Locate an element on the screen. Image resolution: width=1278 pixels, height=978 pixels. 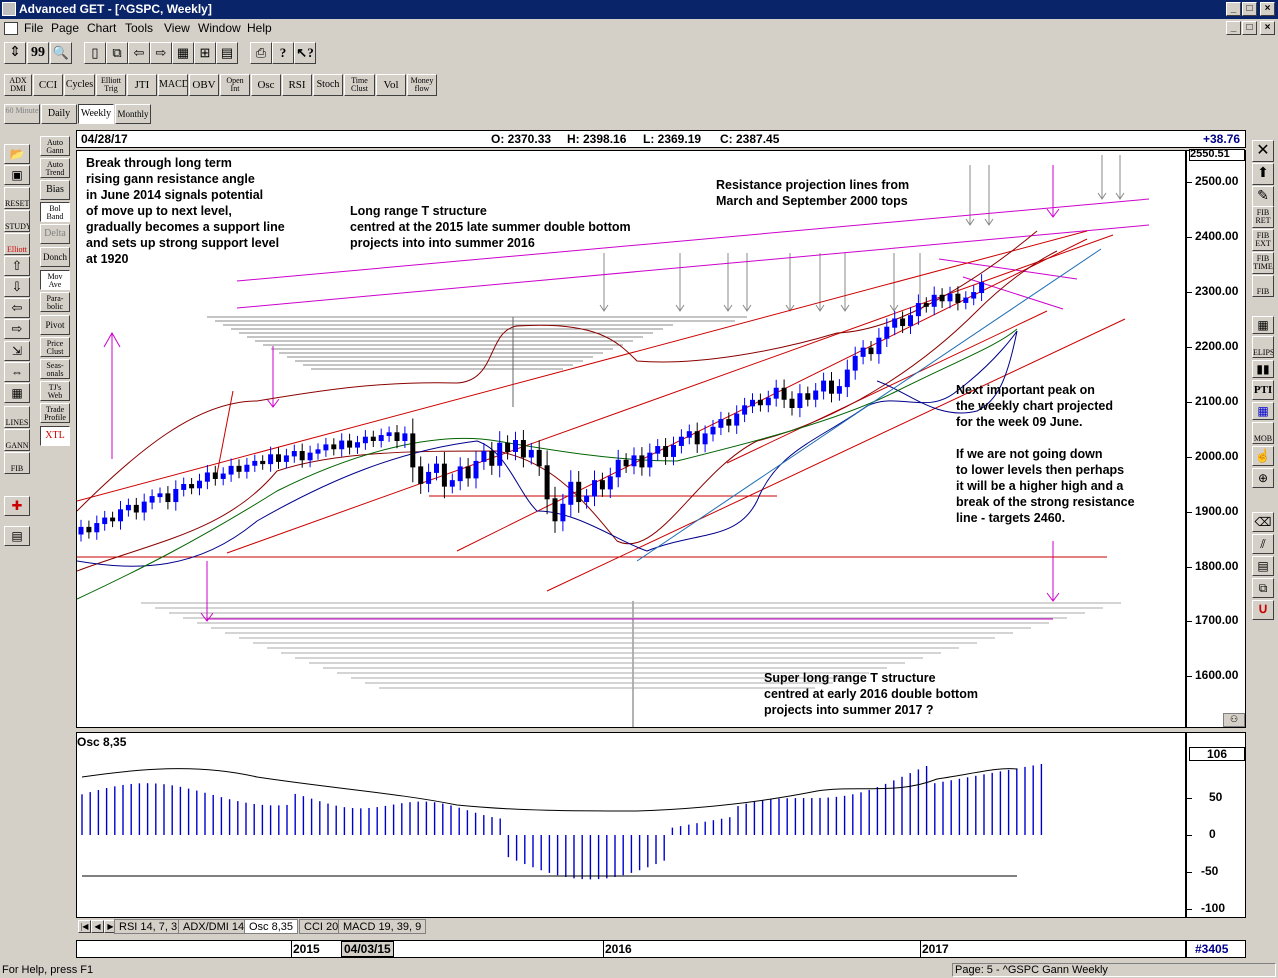
tab-scroll-left-icon: ◀ is located at coordinates (97, 926).